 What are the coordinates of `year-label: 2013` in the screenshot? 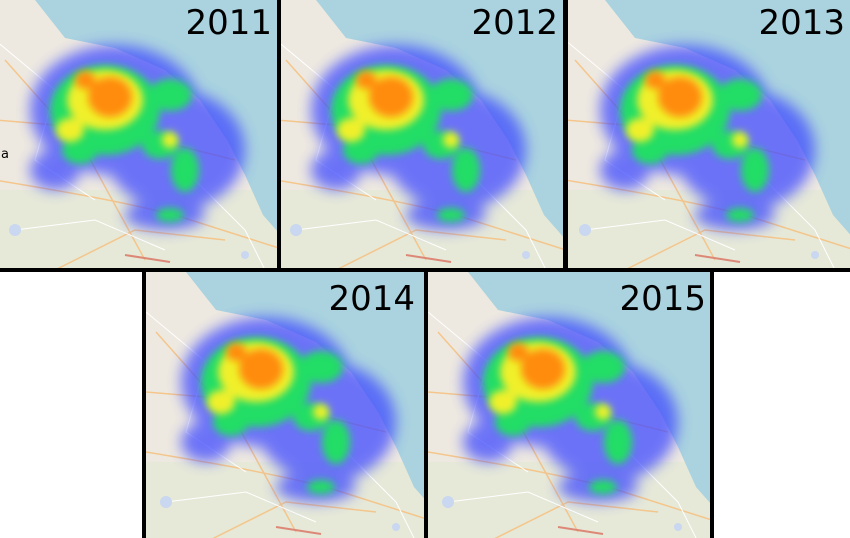 It's located at (801, 23).